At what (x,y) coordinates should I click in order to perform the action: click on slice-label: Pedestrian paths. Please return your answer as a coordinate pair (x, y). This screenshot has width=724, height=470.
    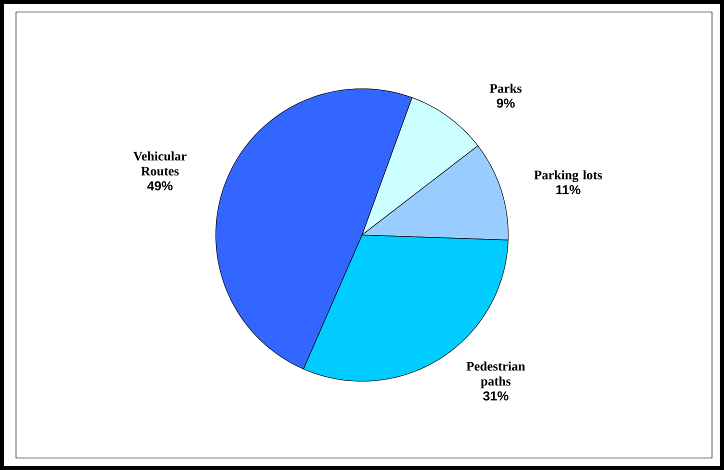
    Looking at the image, I should click on (496, 375).